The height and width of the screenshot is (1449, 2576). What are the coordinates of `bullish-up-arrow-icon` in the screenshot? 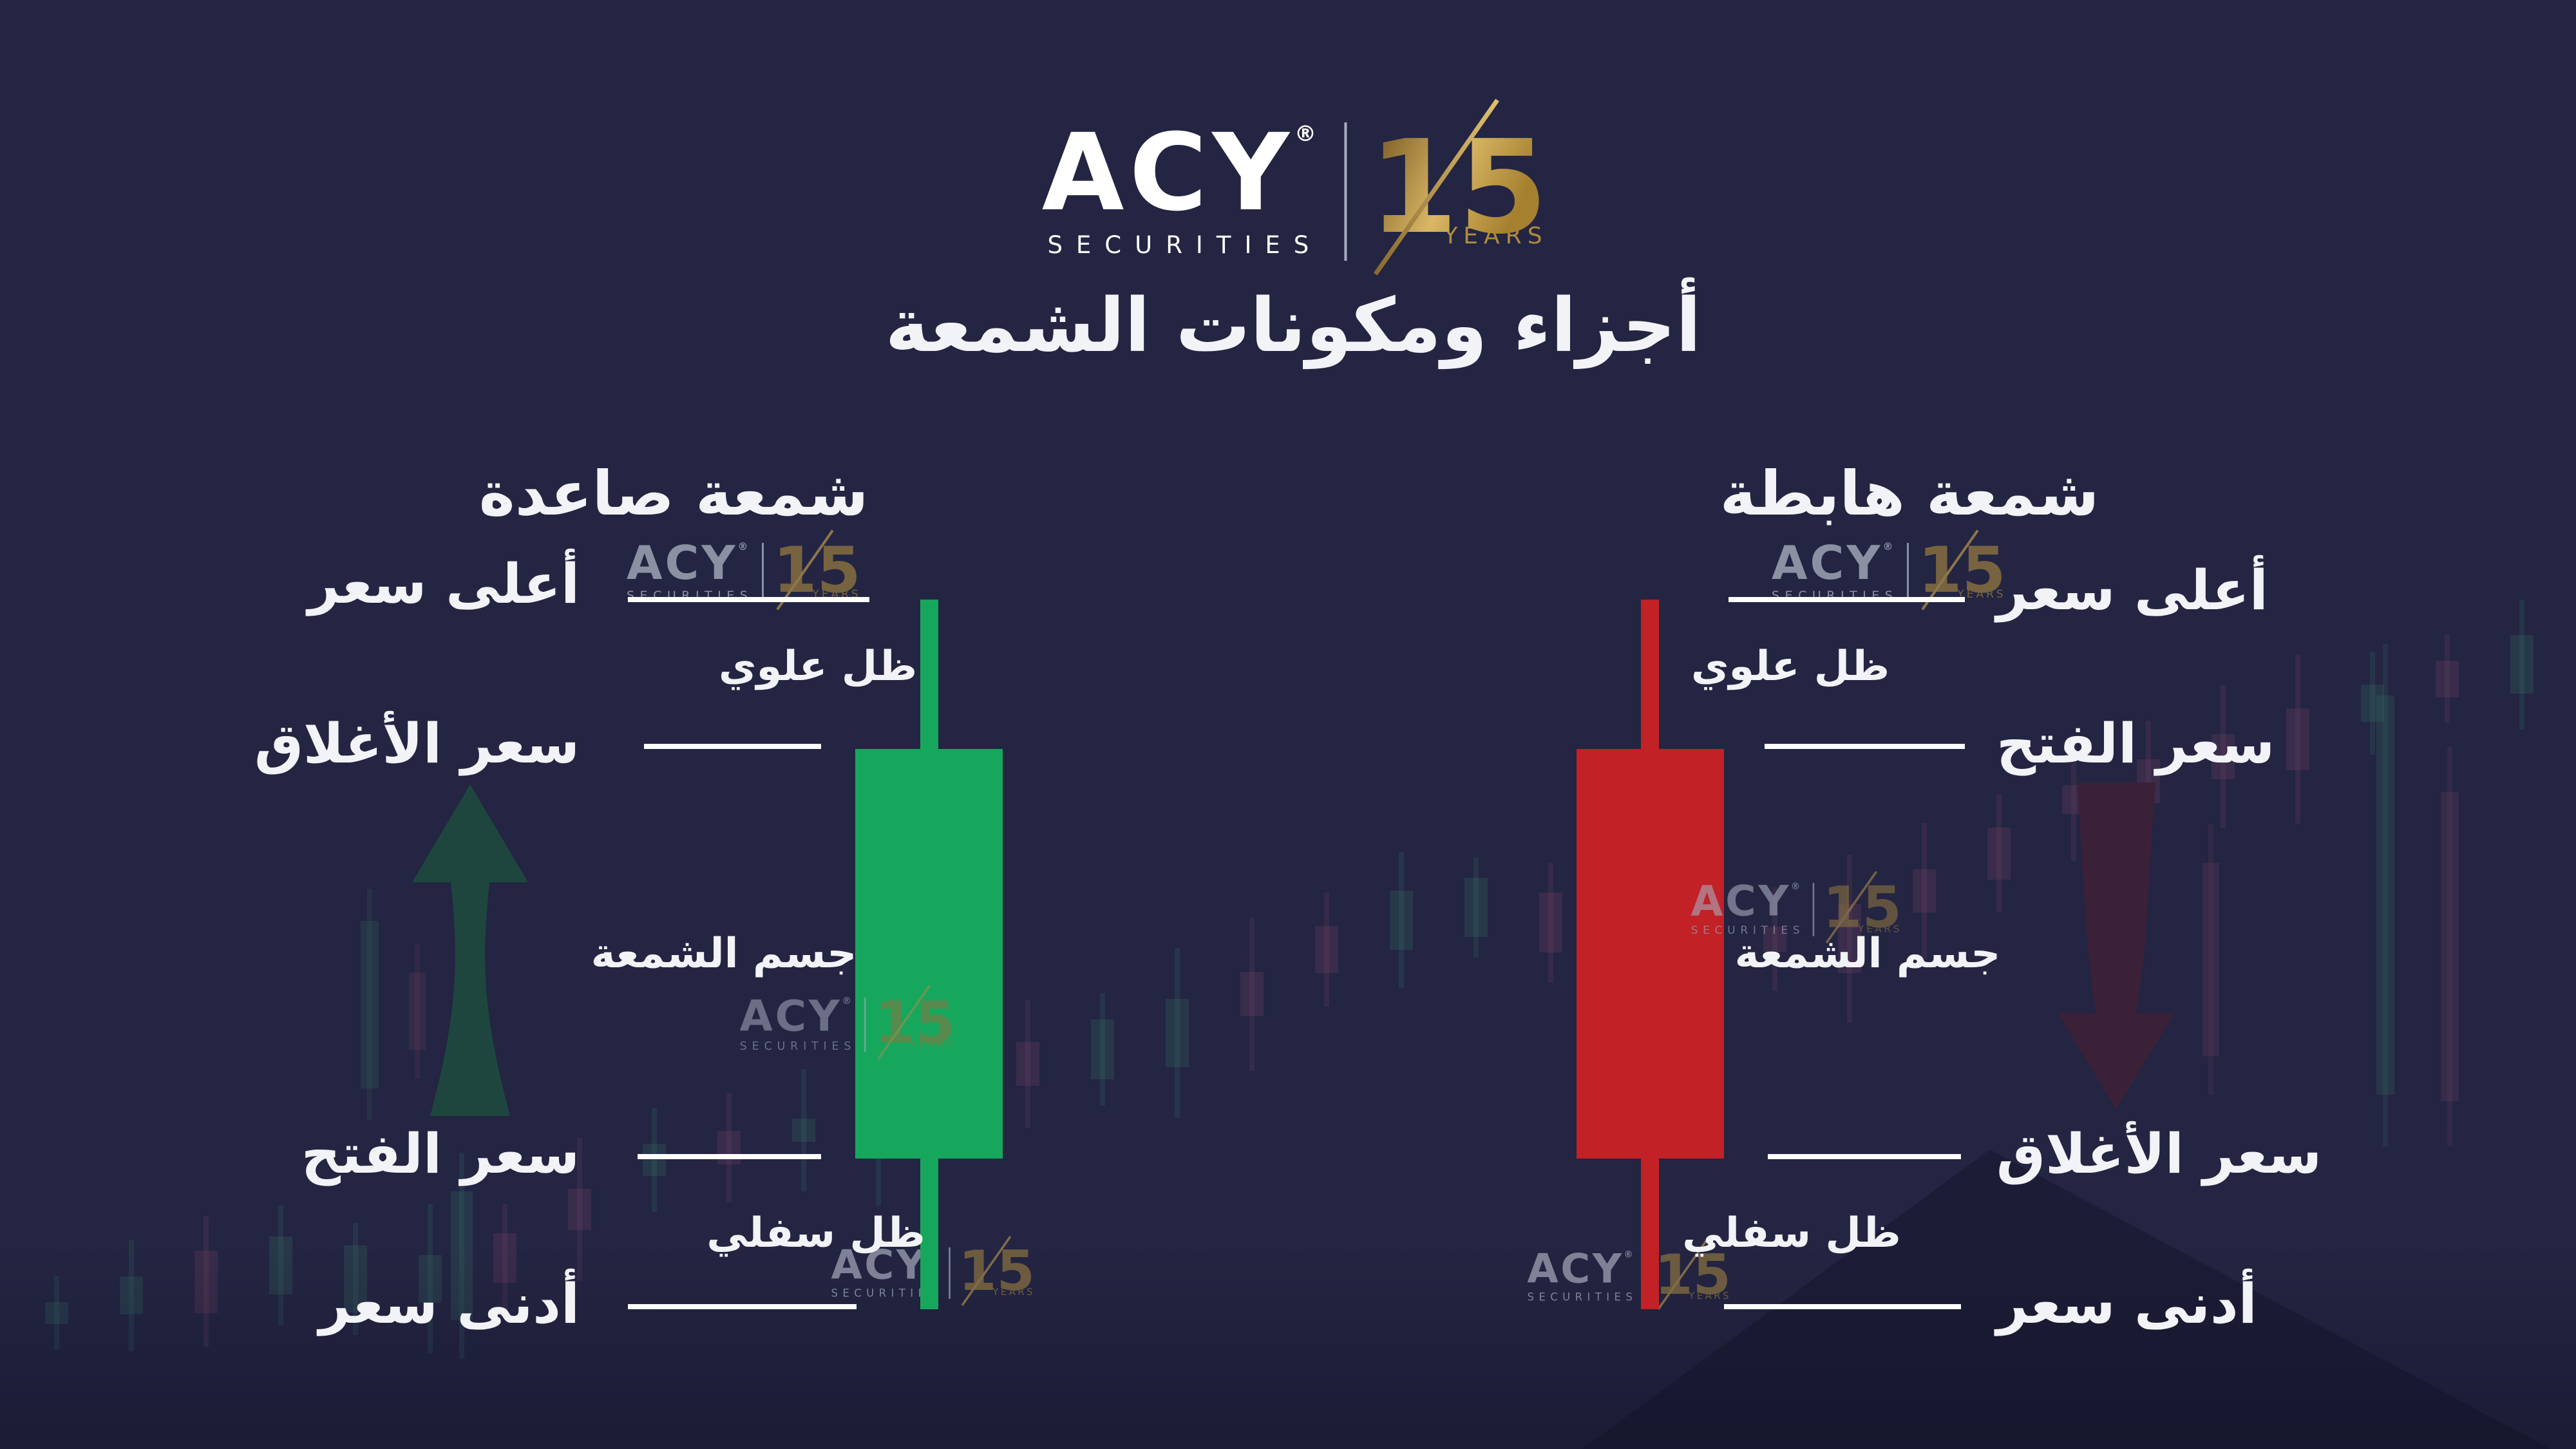 It's located at (470, 950).